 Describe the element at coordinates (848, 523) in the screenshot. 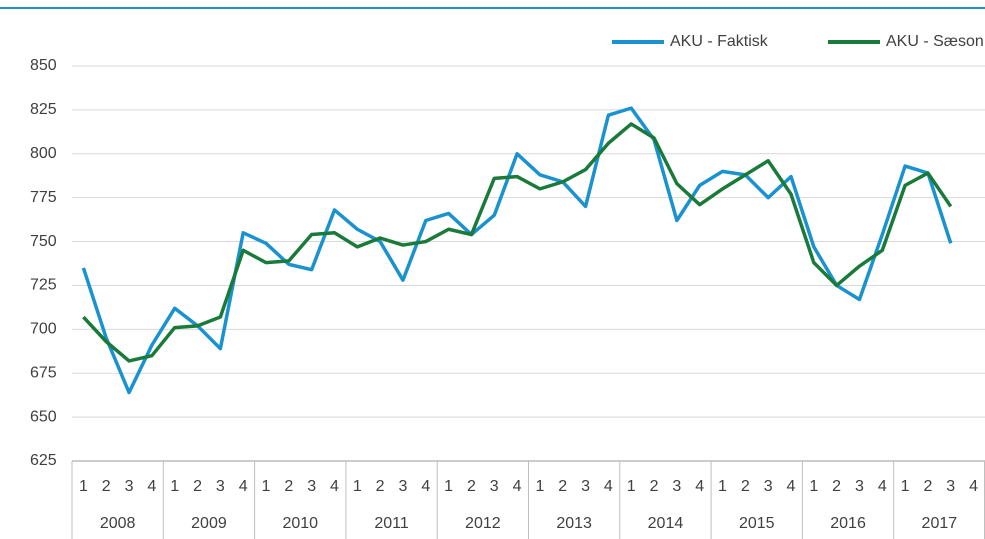

I see `x-group-label: 2016` at that location.